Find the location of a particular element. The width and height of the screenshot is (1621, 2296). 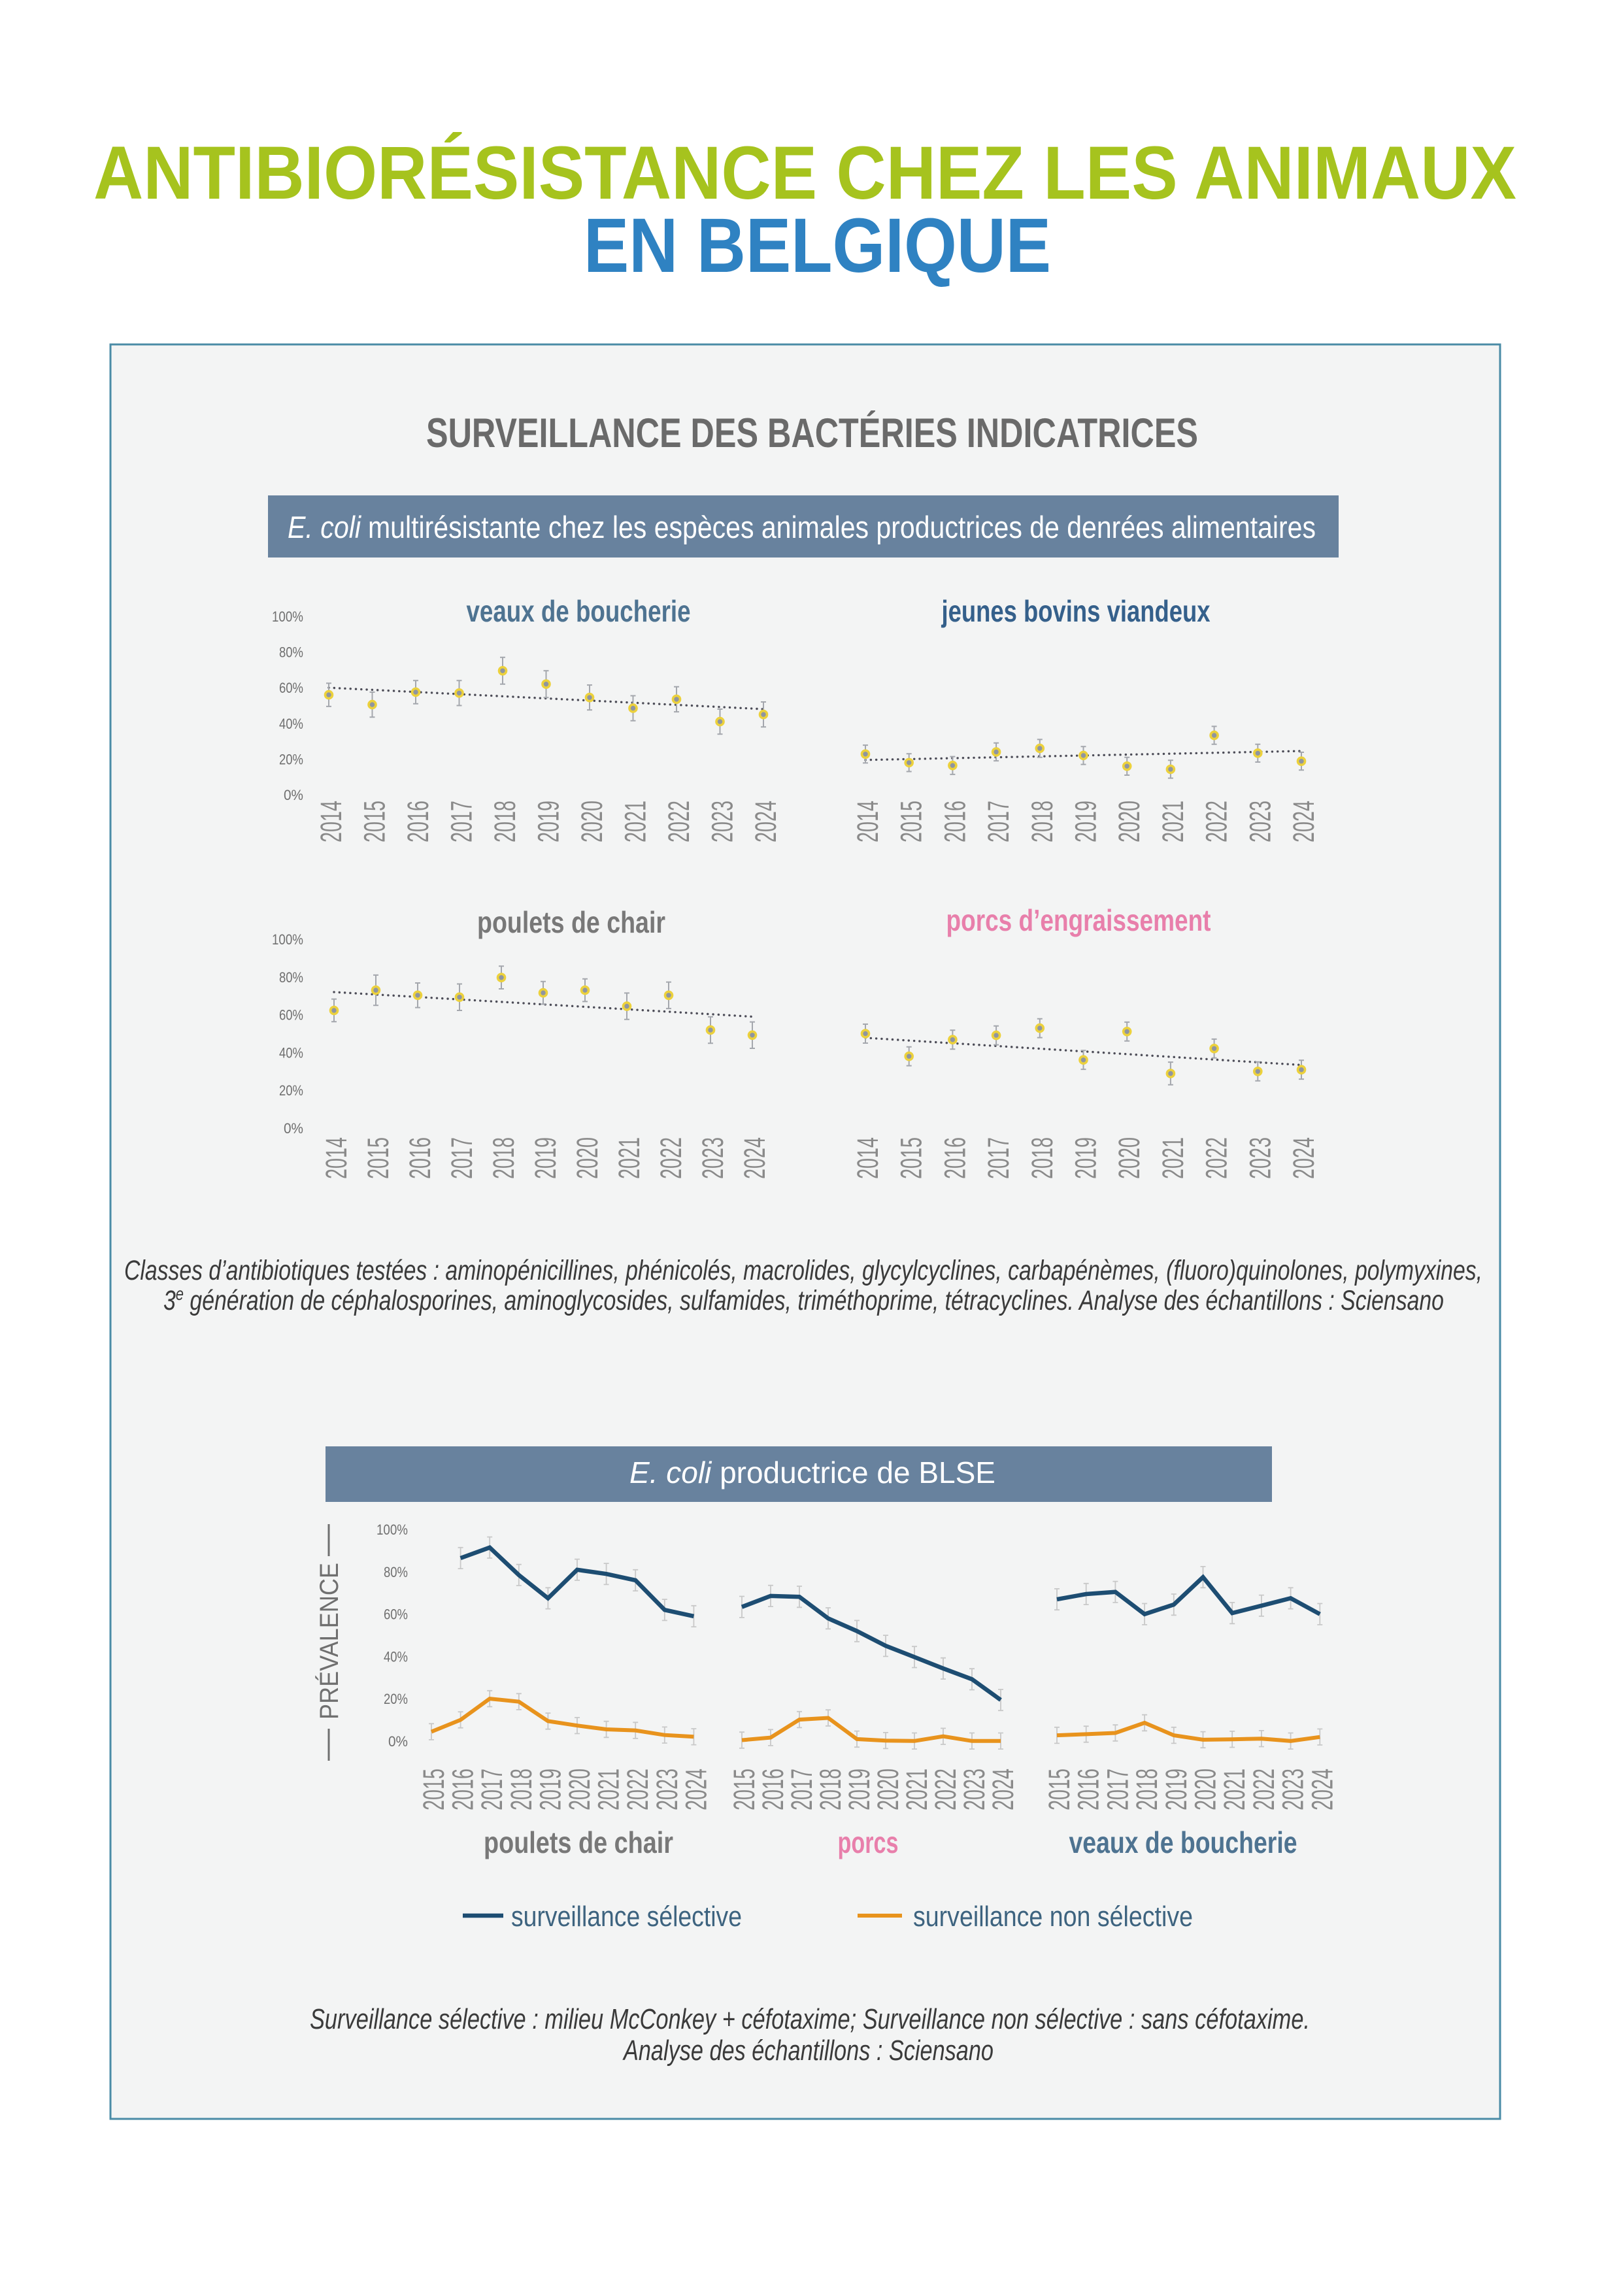

svg-text: porcs is located at coordinates (869, 1842).